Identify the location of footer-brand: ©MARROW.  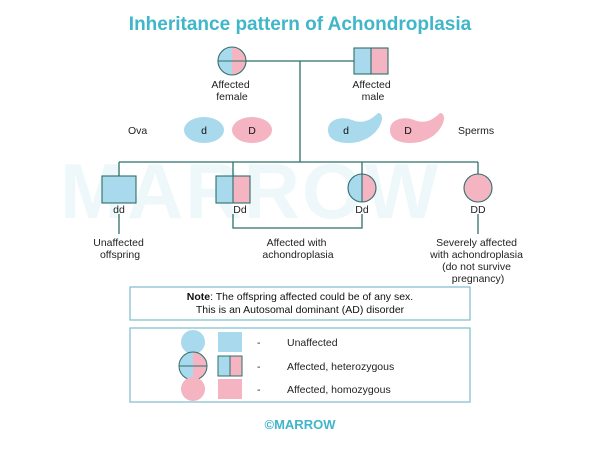
(301, 424).